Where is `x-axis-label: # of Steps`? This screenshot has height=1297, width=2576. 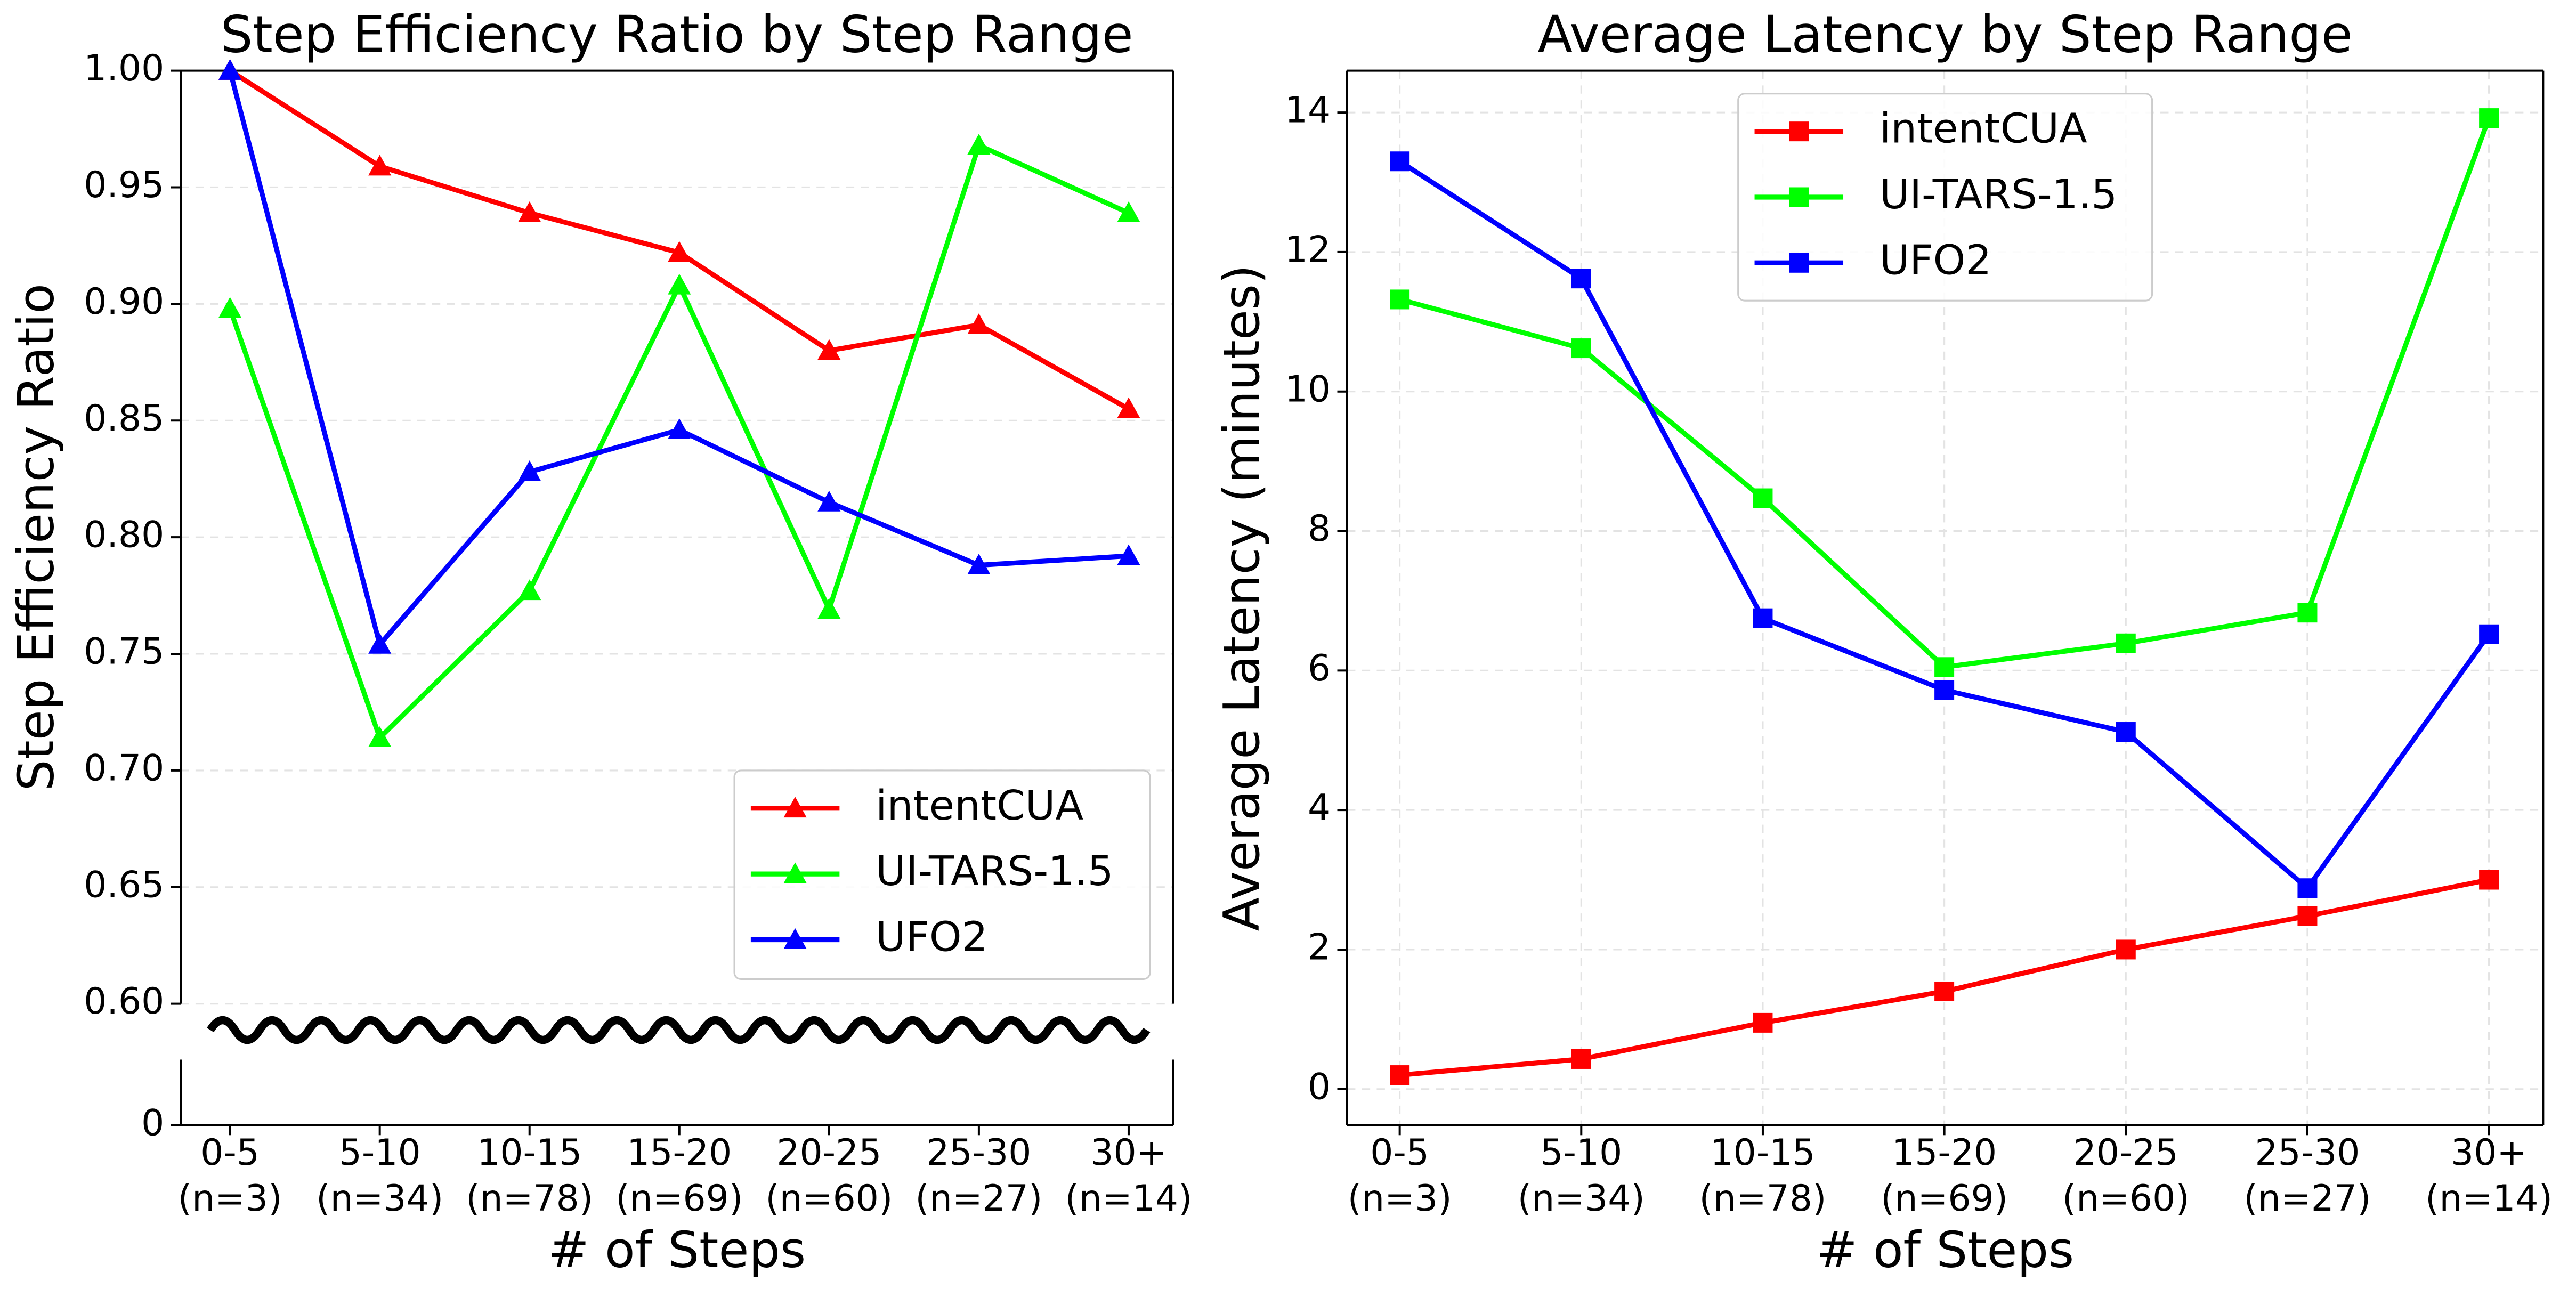 x-axis-label: # of Steps is located at coordinates (1945, 1250).